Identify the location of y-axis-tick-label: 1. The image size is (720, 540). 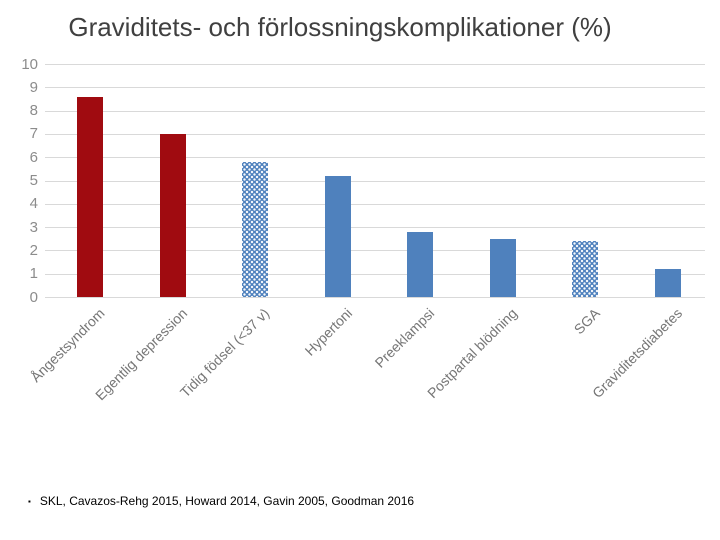
(33, 274).